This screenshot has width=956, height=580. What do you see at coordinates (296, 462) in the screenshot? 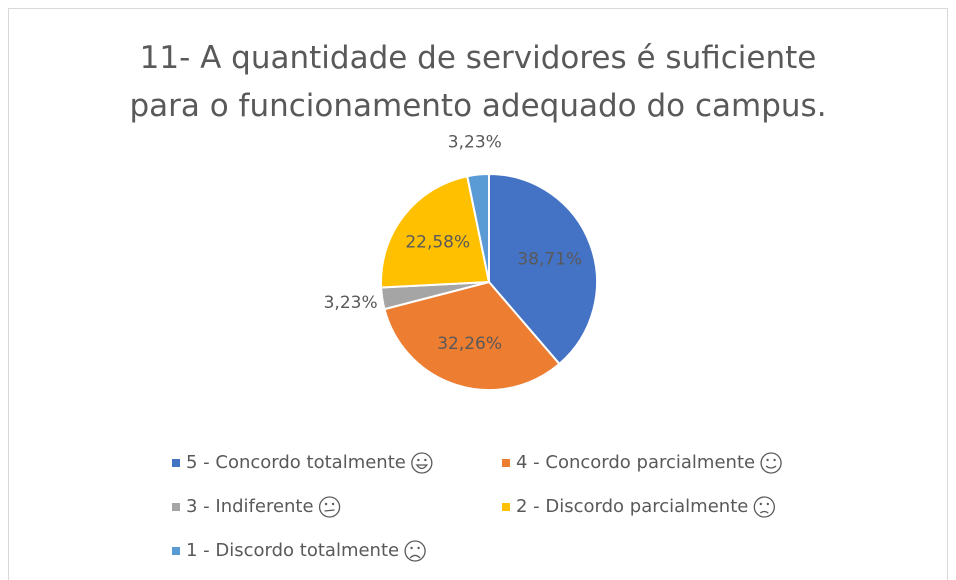
I see `legend-label: 5 - Concordo totalmente` at bounding box center [296, 462].